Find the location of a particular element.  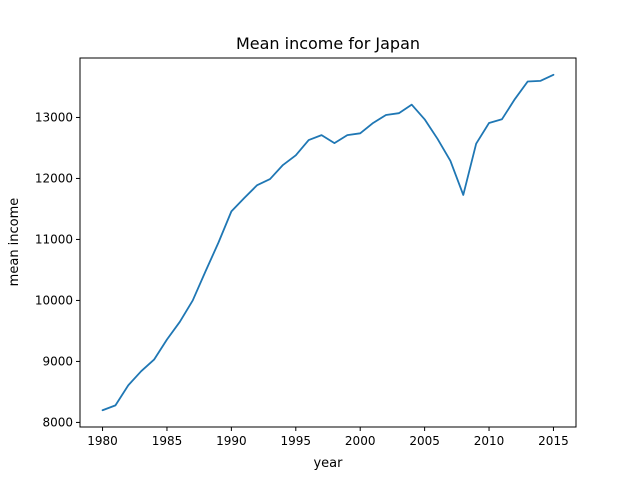

y-tick-label: 8000 is located at coordinates (57, 422).